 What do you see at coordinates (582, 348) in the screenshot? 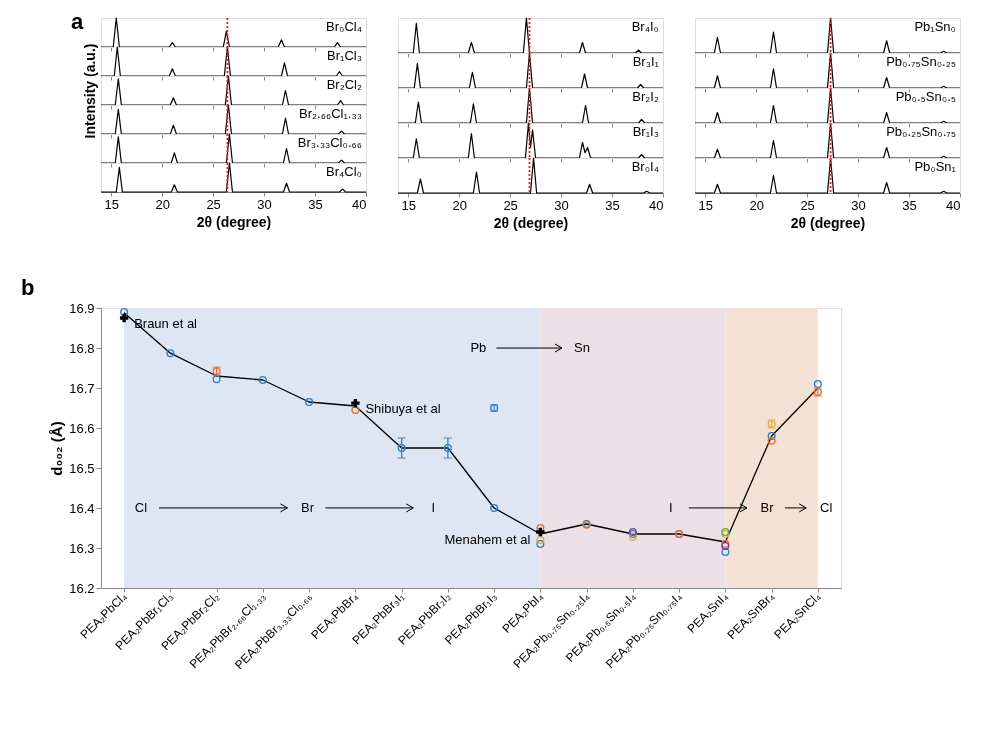
I see `annotation: Sn` at bounding box center [582, 348].